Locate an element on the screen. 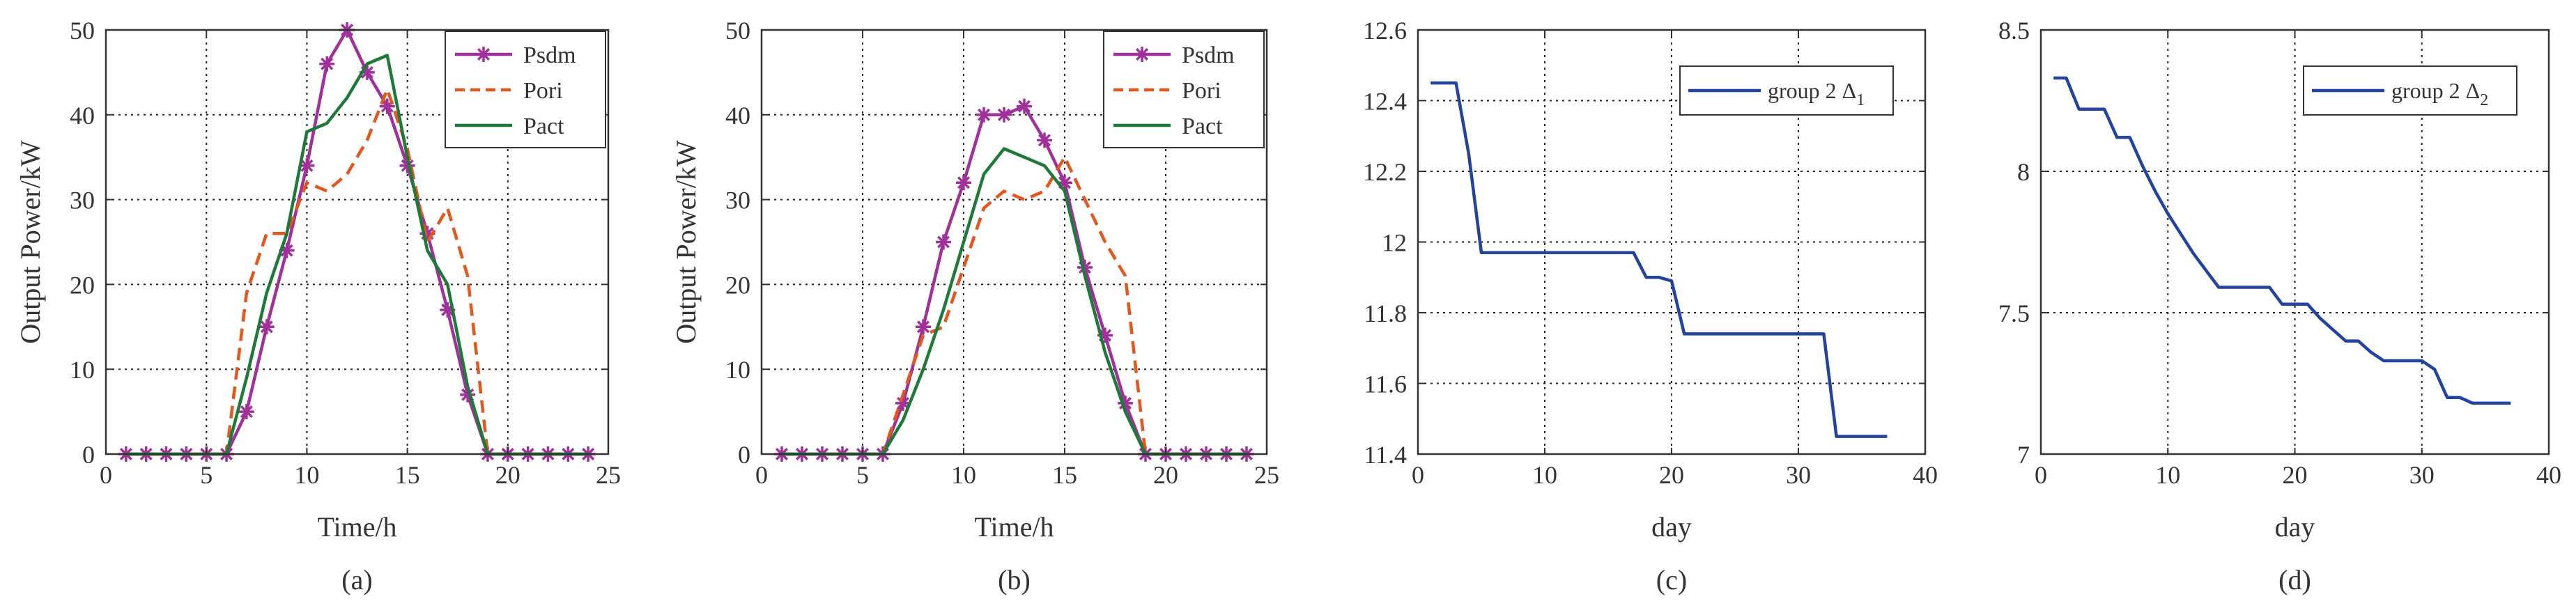  y-tick-label: 8.5 is located at coordinates (2014, 31).